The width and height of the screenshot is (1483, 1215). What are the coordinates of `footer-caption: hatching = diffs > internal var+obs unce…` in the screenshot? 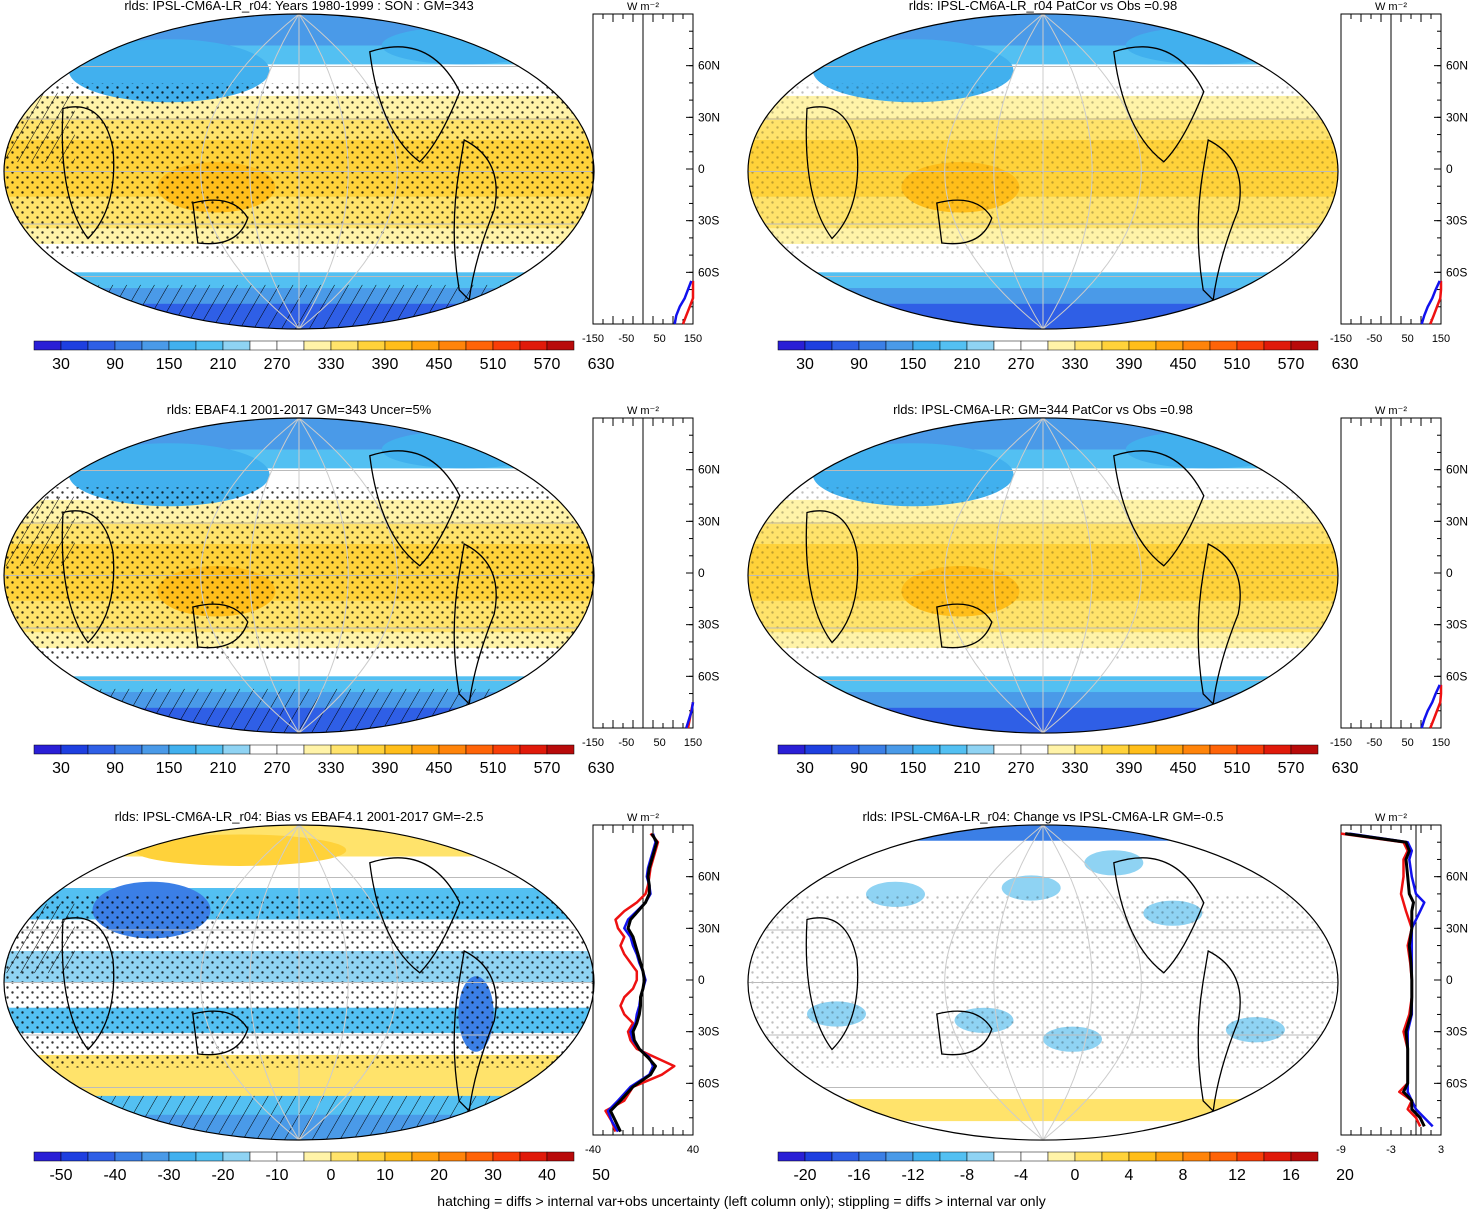 It's located at (741, 1201).